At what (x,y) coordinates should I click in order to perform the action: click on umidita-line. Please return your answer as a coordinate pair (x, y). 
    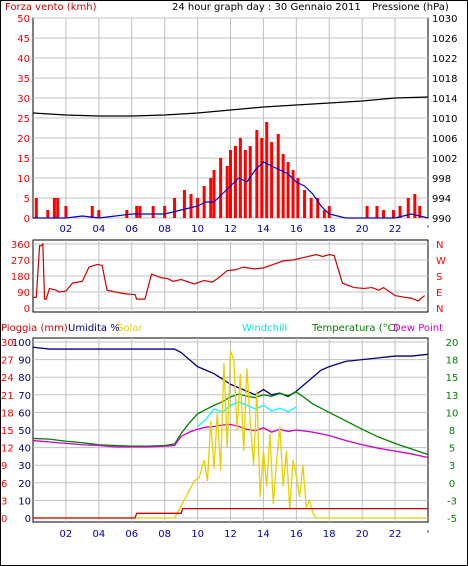
    Looking at the image, I should click on (230, 372).